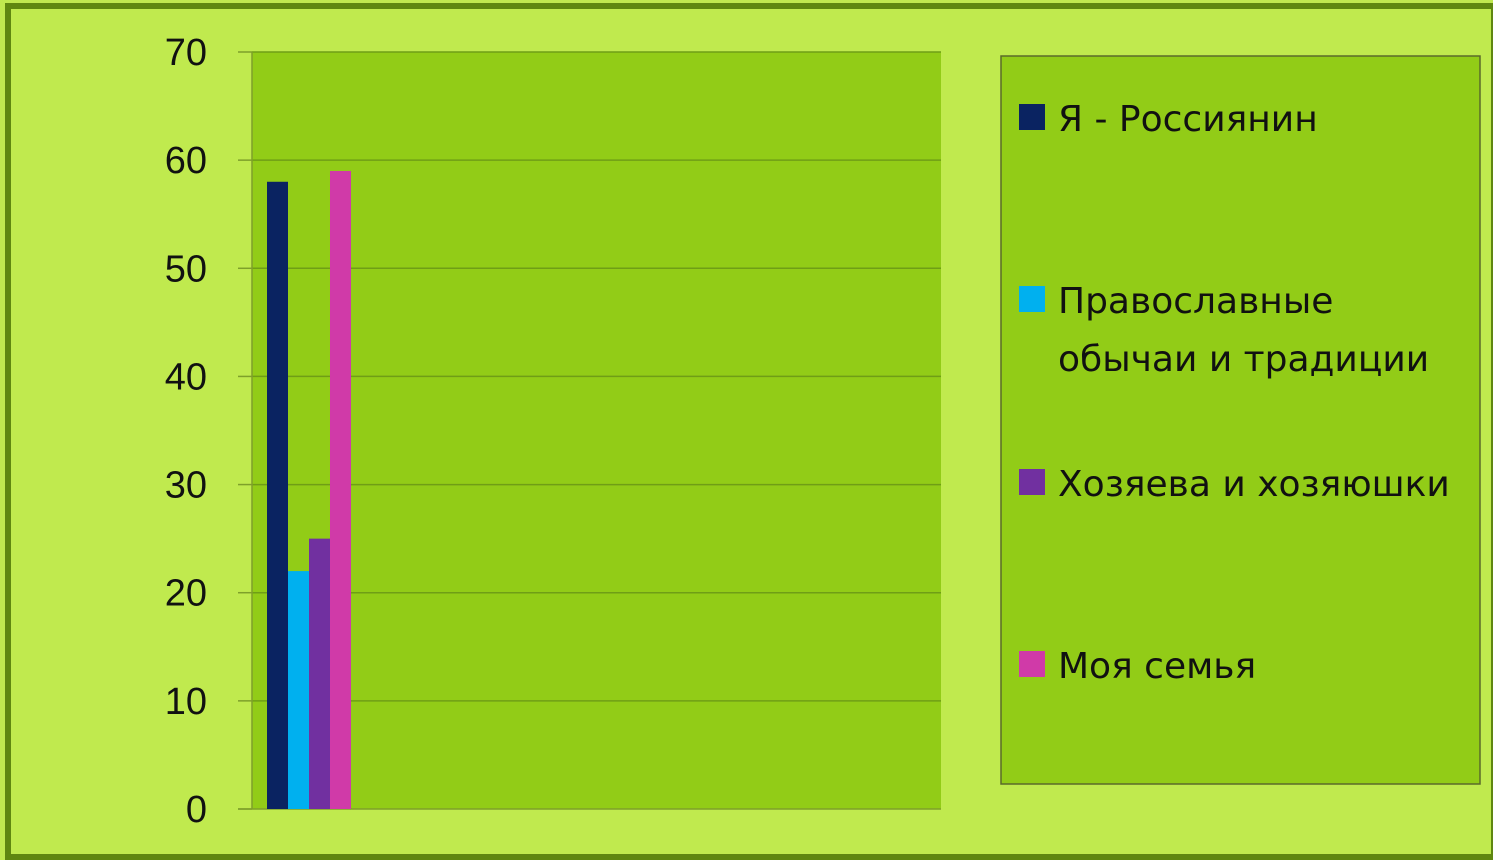  Describe the element at coordinates (196, 810) in the screenshot. I see `y-tick-label: 0` at that location.